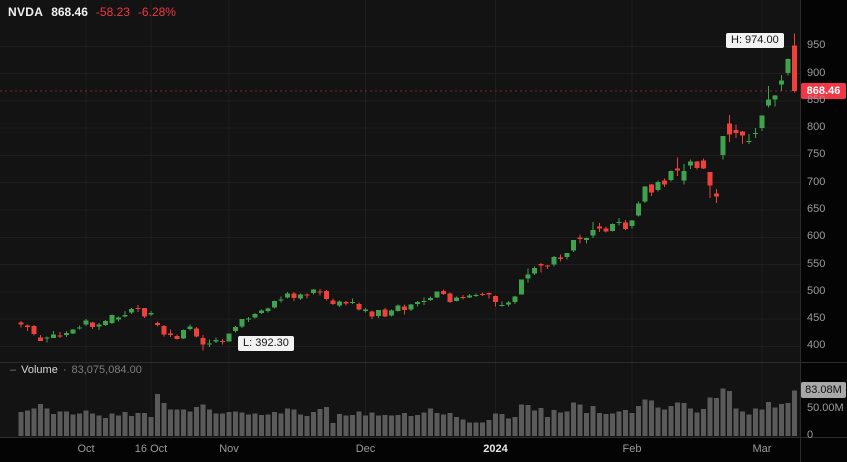 The height and width of the screenshot is (462, 847). I want to click on symbol-name: NVDA, so click(26, 12).